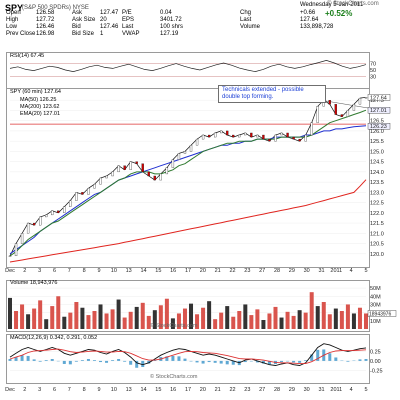 This screenshot has width=400, height=400. I want to click on quote-label: Ask, so click(77, 13).